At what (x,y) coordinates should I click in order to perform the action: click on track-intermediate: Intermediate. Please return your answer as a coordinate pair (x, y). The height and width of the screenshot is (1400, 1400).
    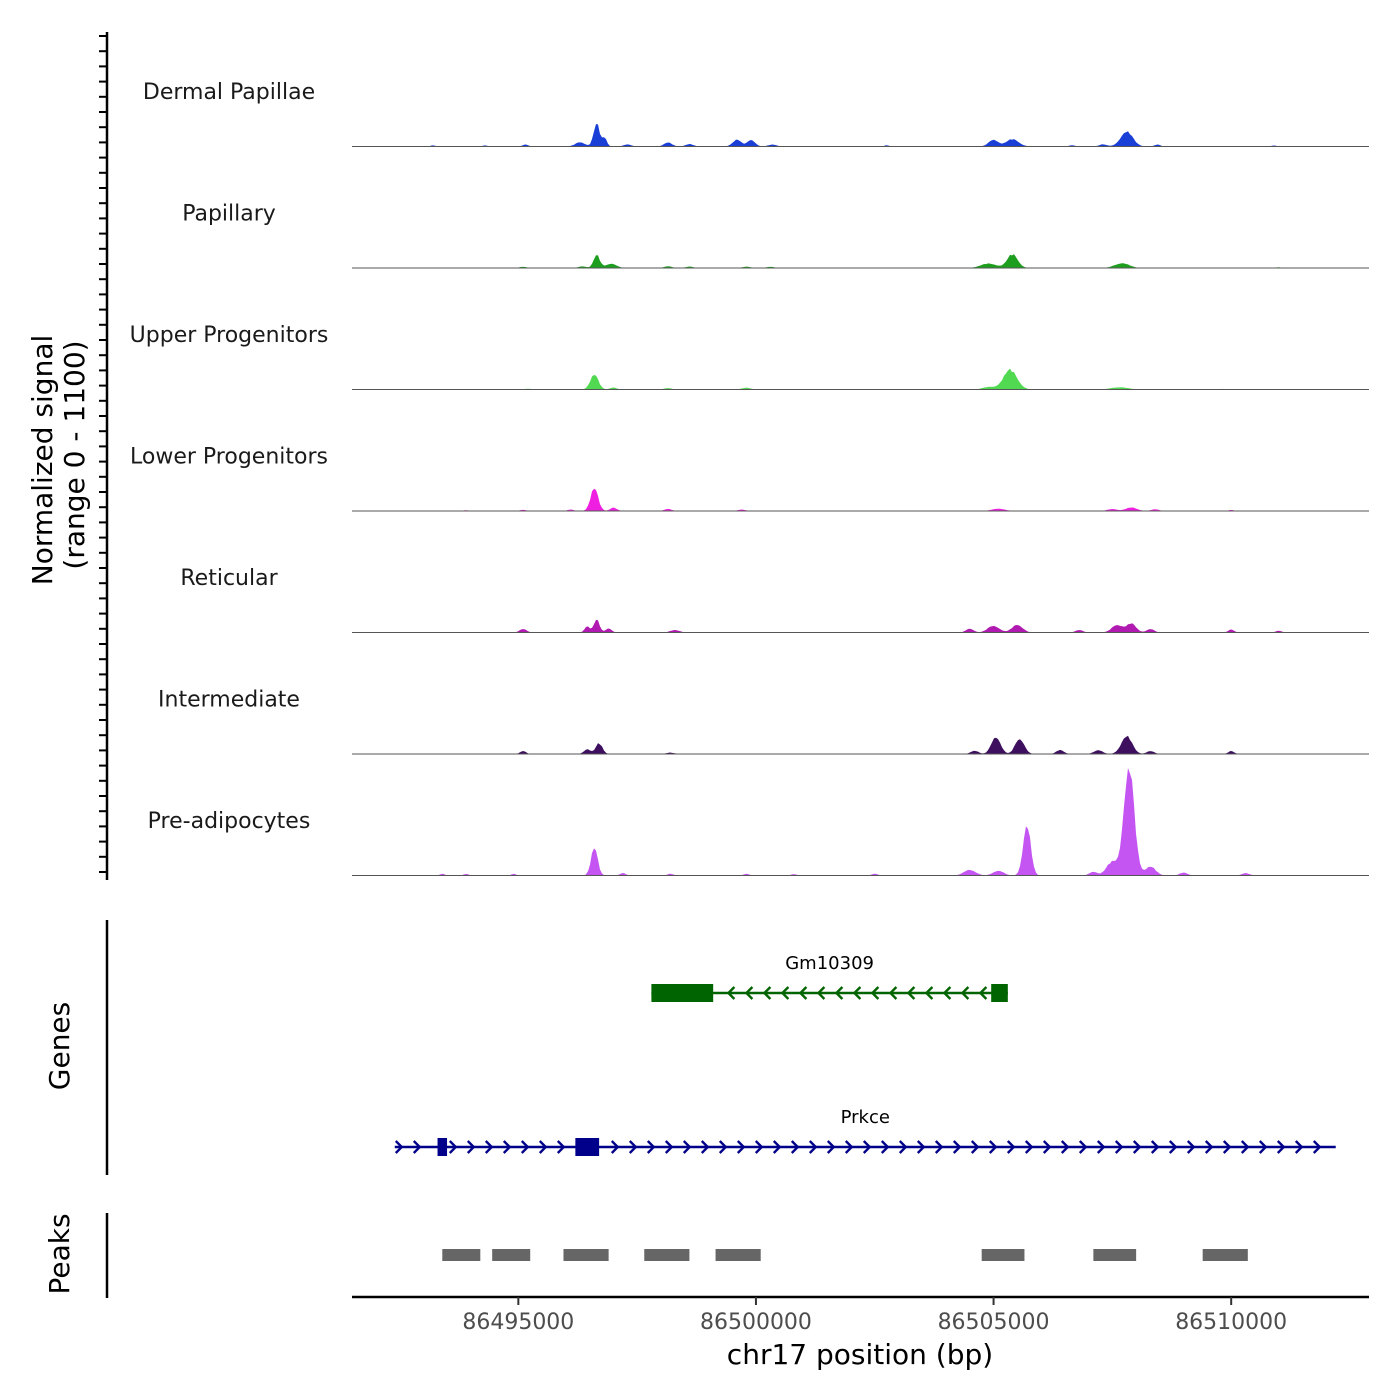
    Looking at the image, I should click on (763, 721).